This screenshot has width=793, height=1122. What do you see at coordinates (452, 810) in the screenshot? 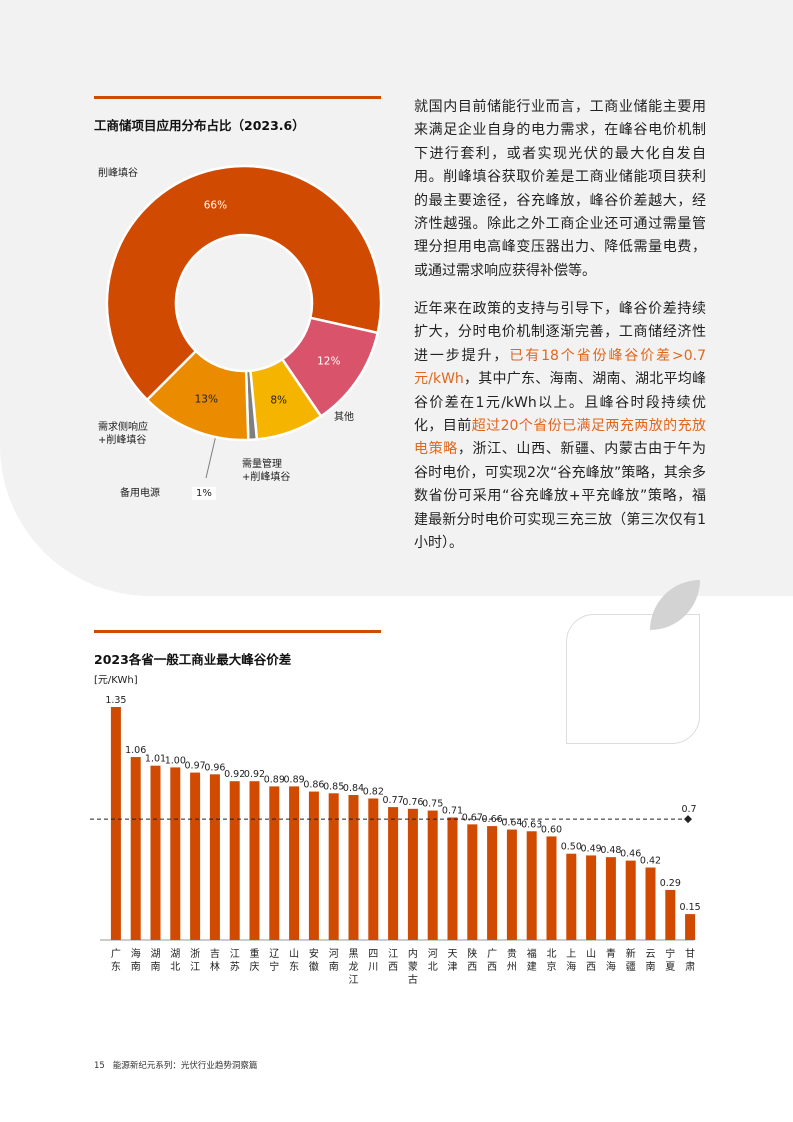
I see `bar-value-label-17: 0.71` at bounding box center [452, 810].